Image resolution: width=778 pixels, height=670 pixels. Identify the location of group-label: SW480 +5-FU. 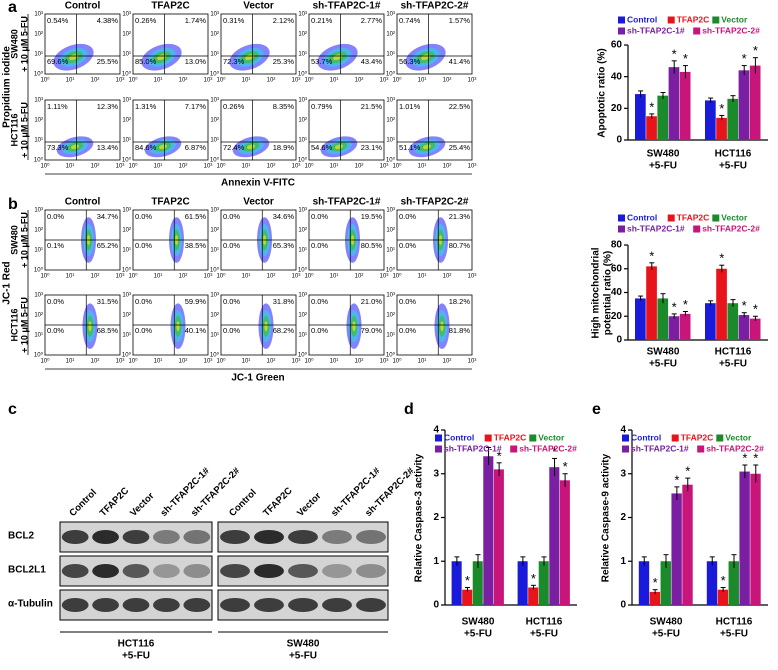
(303, 650).